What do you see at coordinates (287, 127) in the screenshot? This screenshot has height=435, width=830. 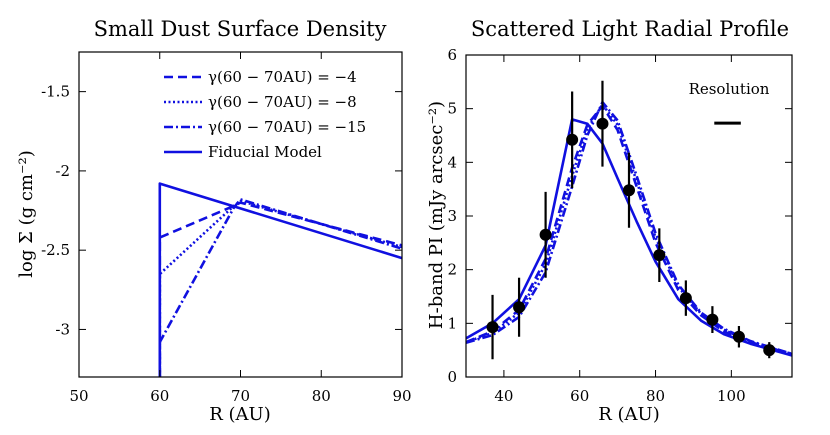 I see `legend-label-60-70au-15: γ(60 − 70AU) = −15` at bounding box center [287, 127].